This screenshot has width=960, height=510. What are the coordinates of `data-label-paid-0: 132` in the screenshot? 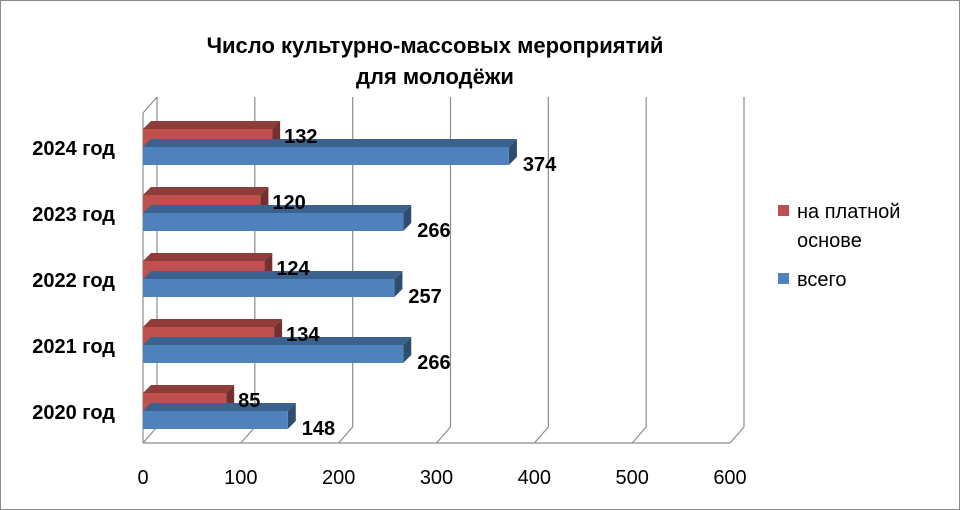 It's located at (300, 137).